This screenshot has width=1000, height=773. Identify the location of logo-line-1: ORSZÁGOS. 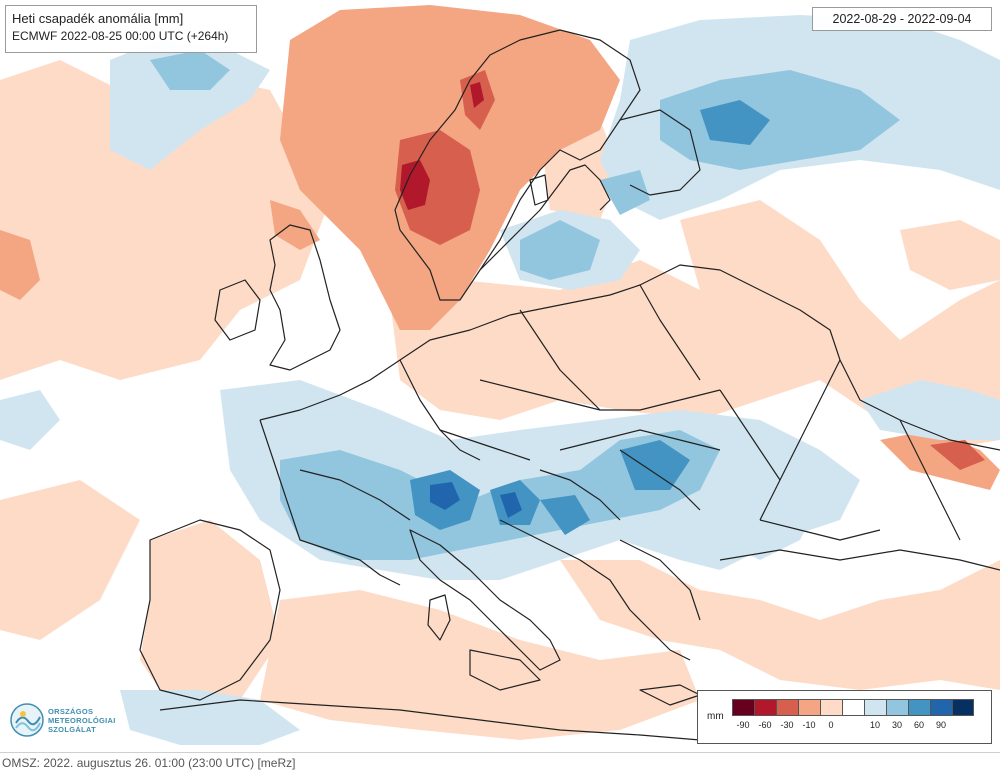
(71, 711).